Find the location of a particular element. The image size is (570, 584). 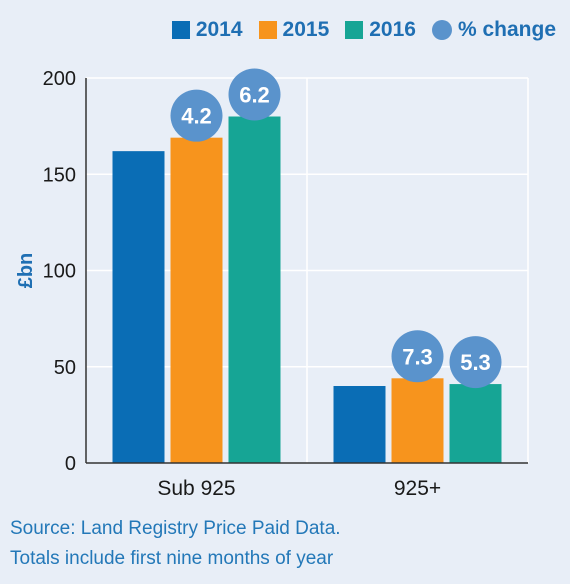

legend-item-pct-change: % change is located at coordinates (493, 30).